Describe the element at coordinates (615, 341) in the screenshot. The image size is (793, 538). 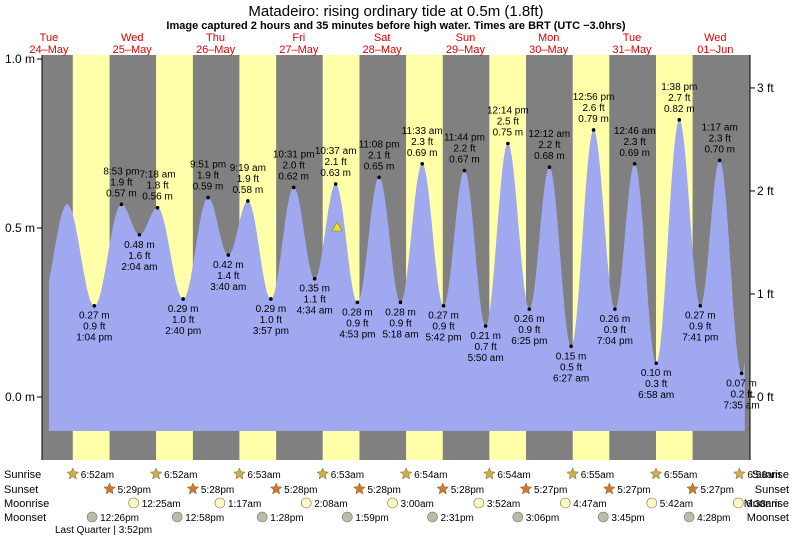
I see `low-tide-time: 7:04 pm` at that location.